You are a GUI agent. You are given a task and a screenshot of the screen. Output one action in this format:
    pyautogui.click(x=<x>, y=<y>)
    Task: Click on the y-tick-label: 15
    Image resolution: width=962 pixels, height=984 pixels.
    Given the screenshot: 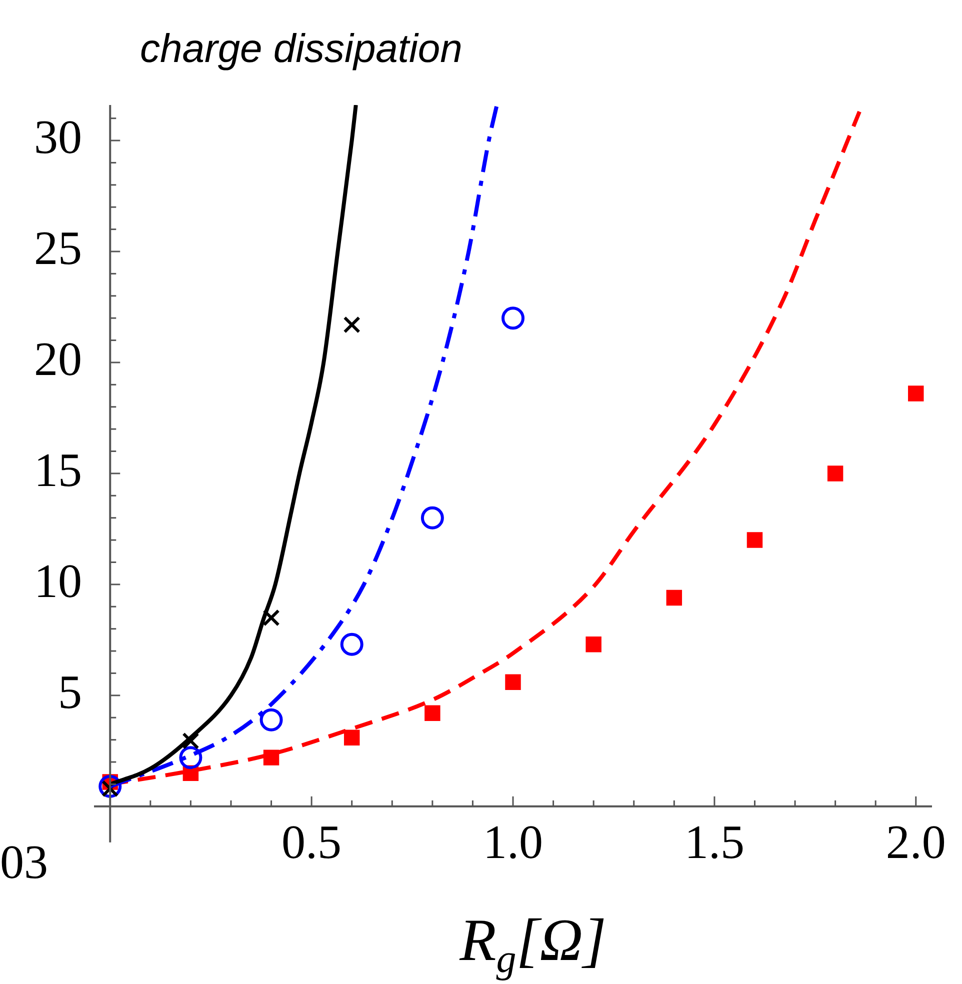 What is the action you would take?
    pyautogui.click(x=58, y=471)
    